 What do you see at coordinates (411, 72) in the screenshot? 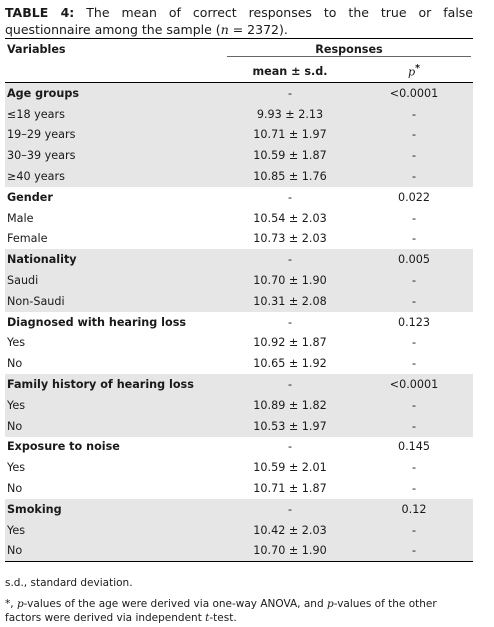
I see `header-p-symbol: p` at bounding box center [411, 72].